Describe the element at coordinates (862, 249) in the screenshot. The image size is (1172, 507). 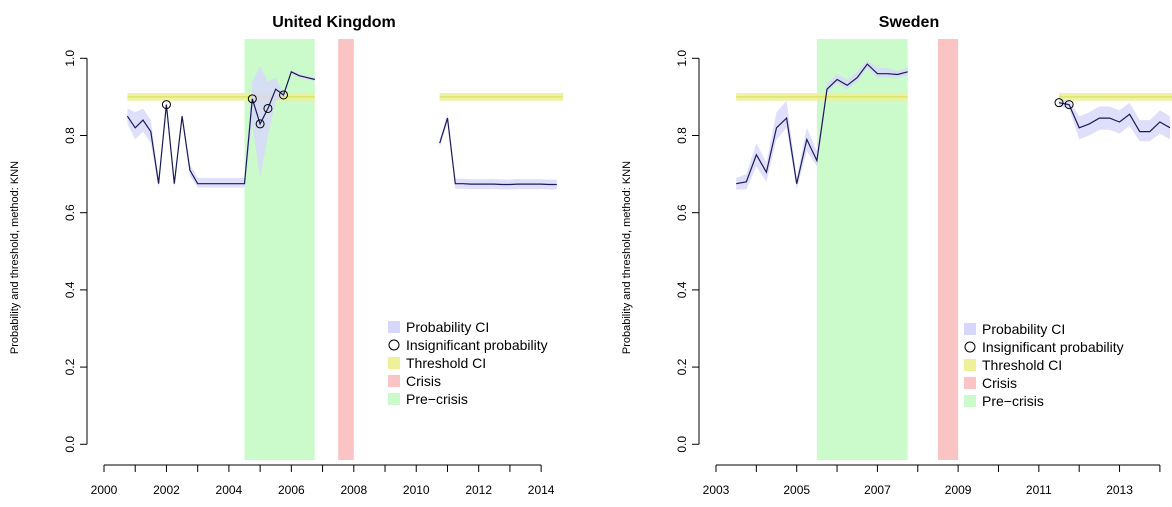
I see `pre-crisis-band` at that location.